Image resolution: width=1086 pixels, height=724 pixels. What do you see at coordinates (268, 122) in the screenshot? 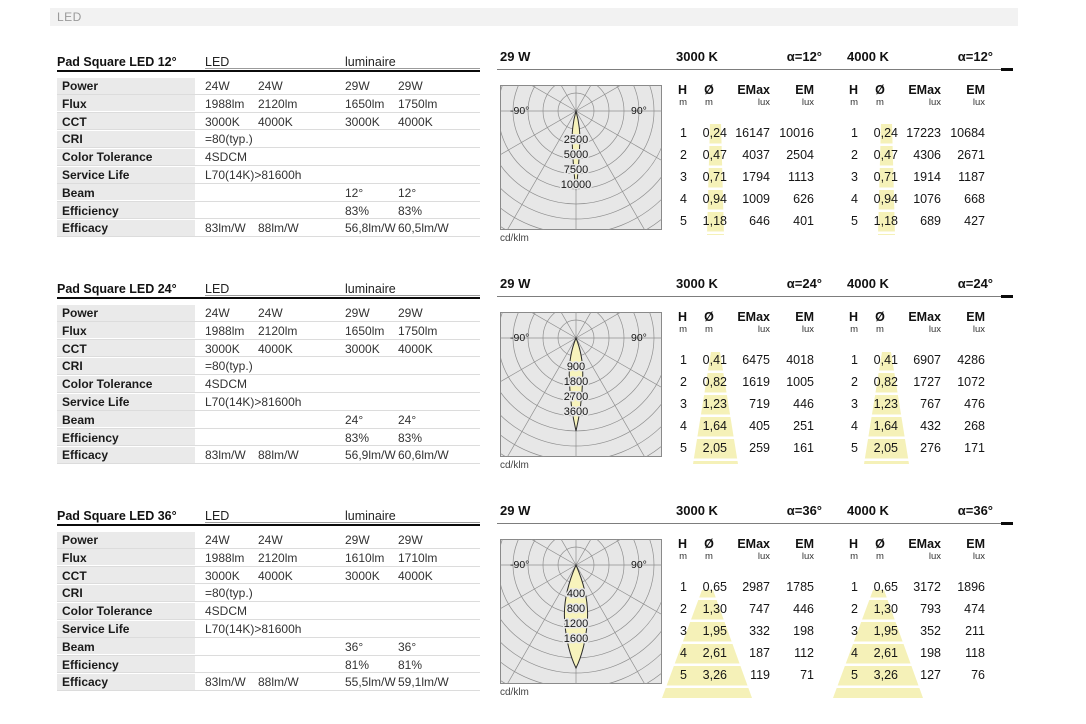
I see `spec-row: CCT 3000K 4000K 3000K 4000K` at bounding box center [268, 122].